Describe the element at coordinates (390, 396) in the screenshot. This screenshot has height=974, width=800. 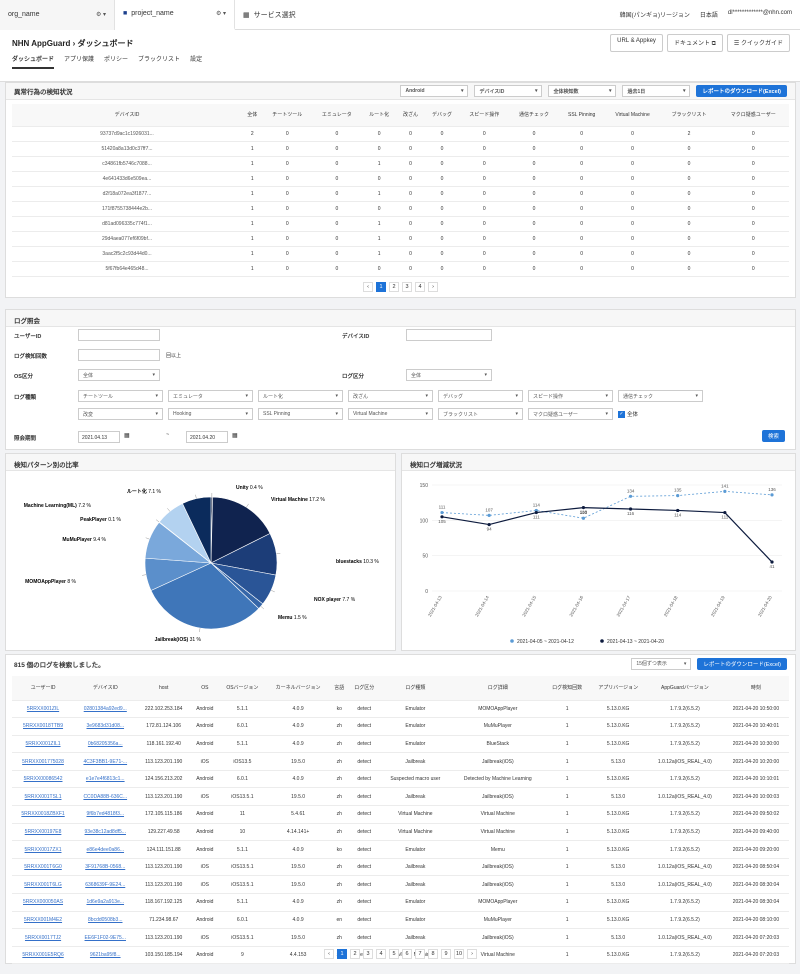
I see `log-kind-select: 改ざん ▾` at that location.